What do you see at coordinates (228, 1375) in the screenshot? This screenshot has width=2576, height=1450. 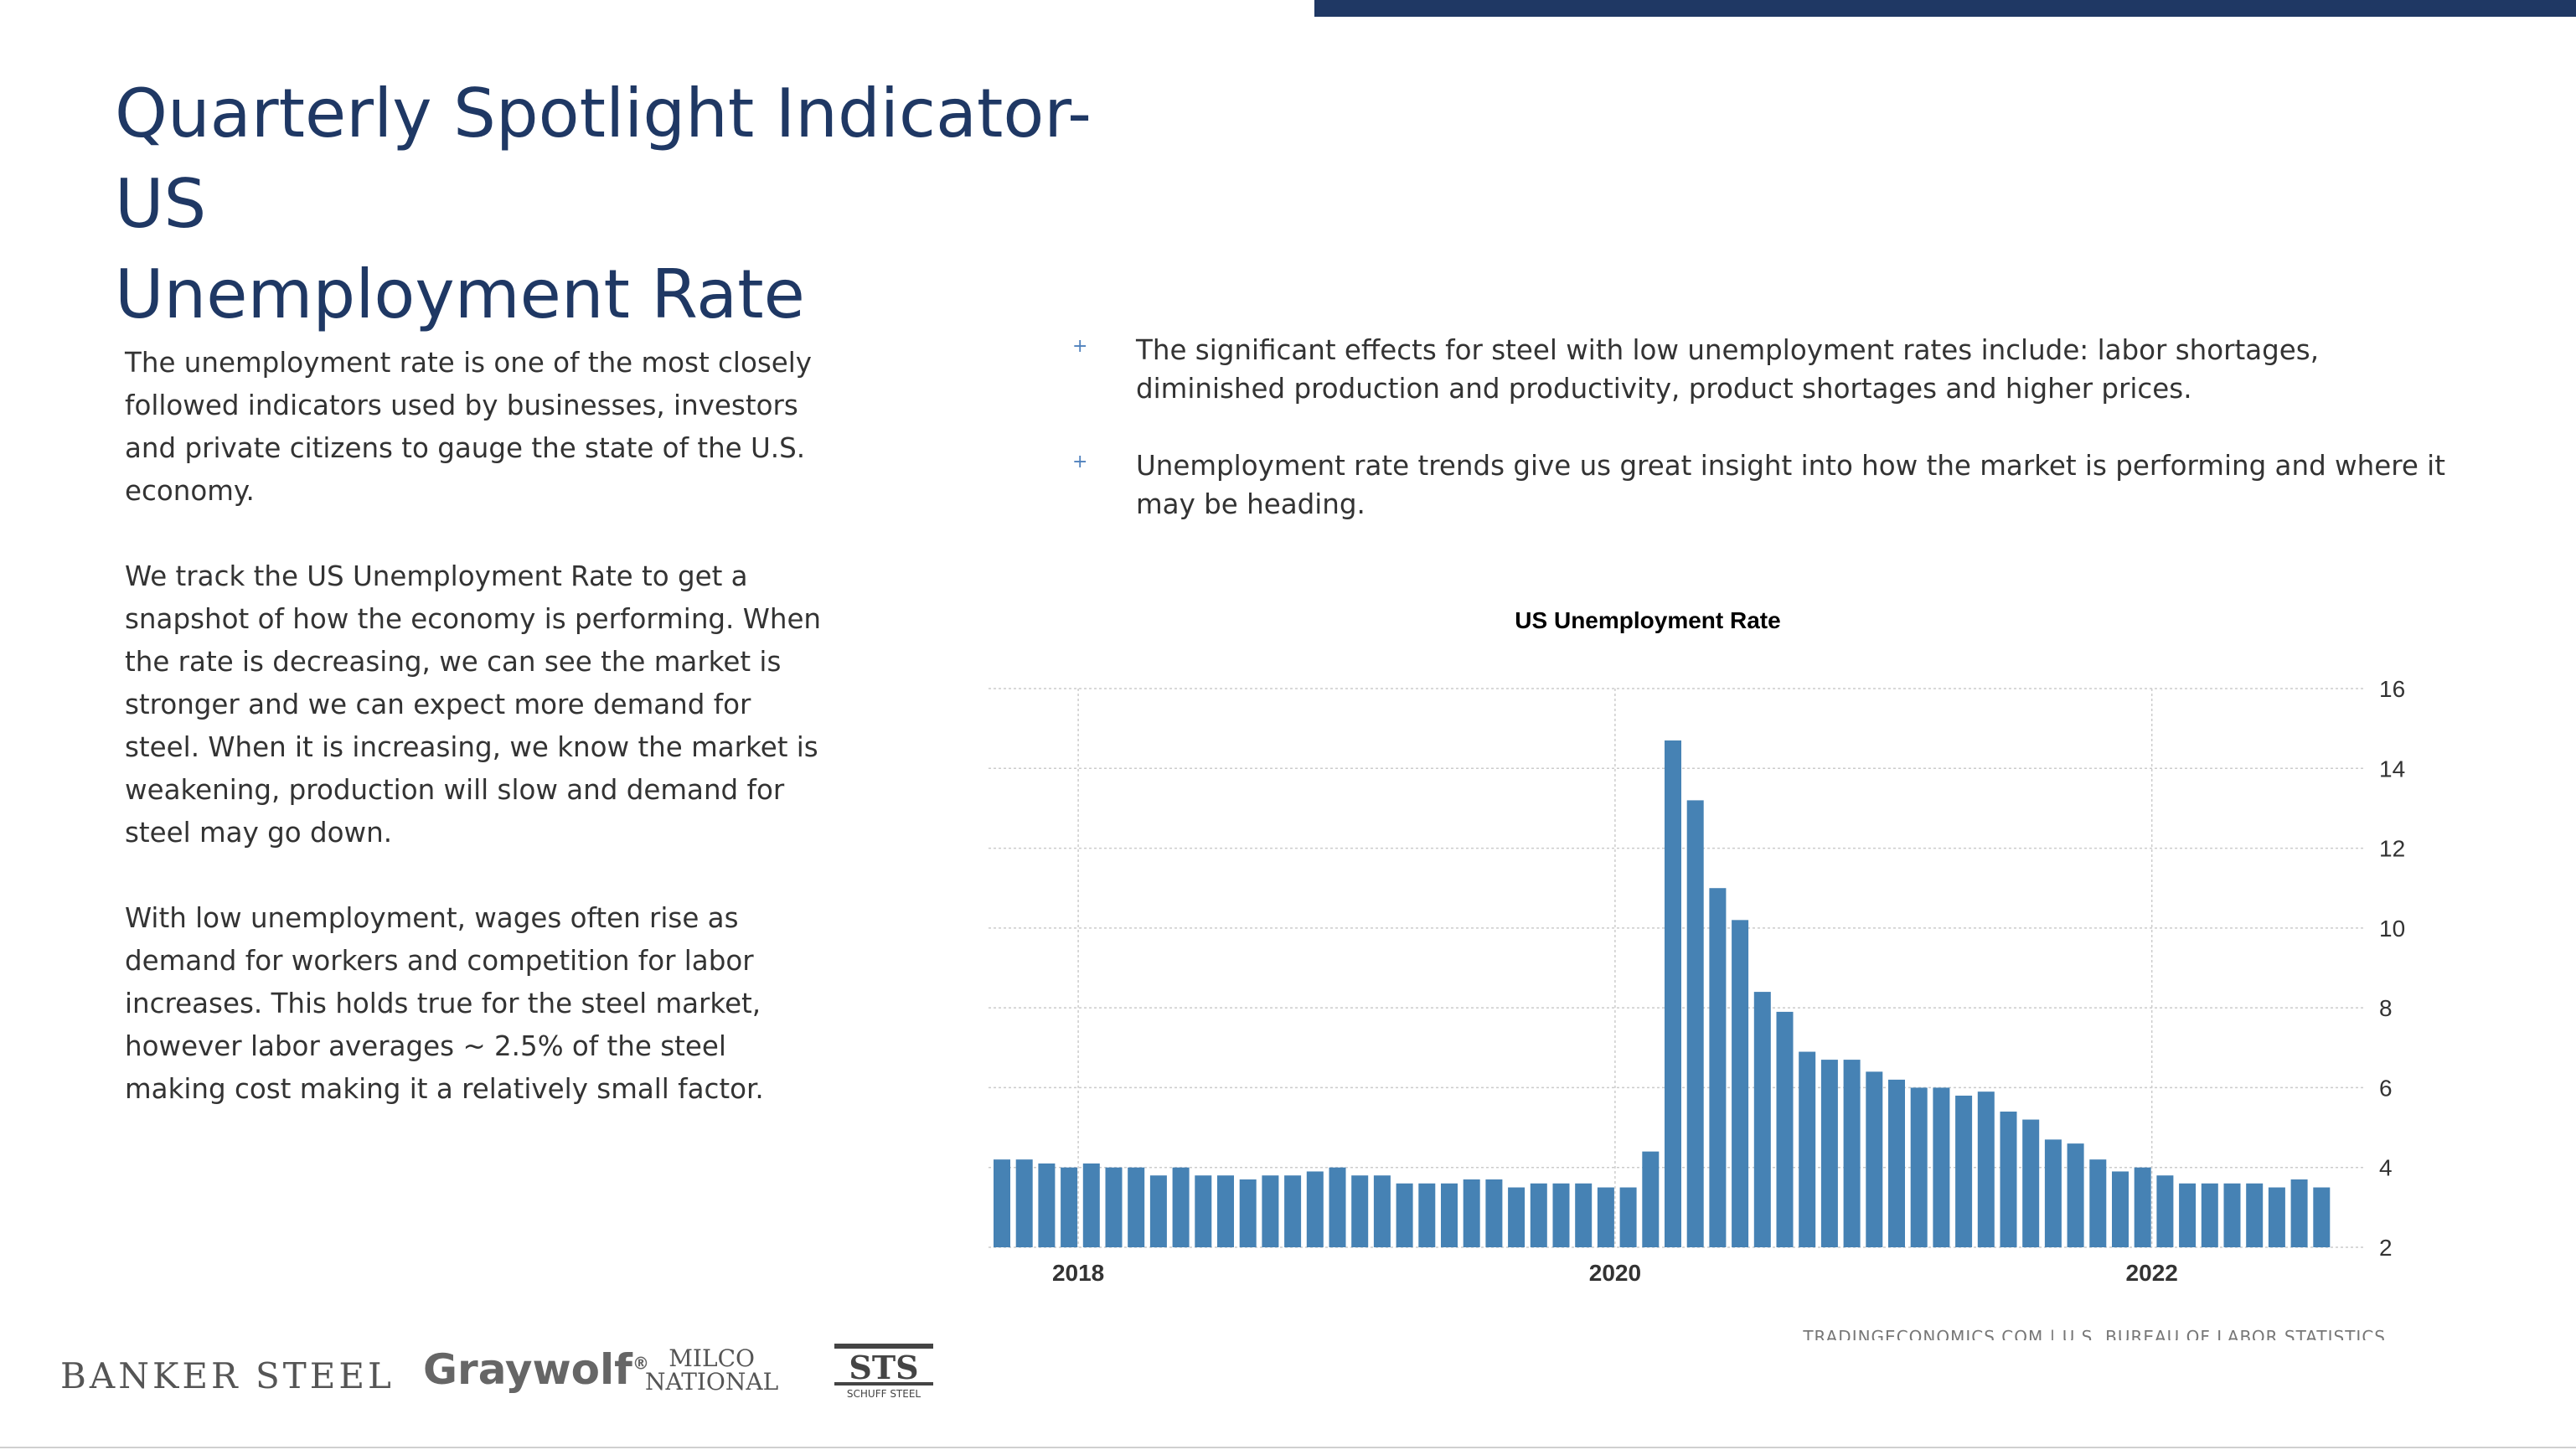 I see `banker-steel-logo: BANKER STEEL` at bounding box center [228, 1375].